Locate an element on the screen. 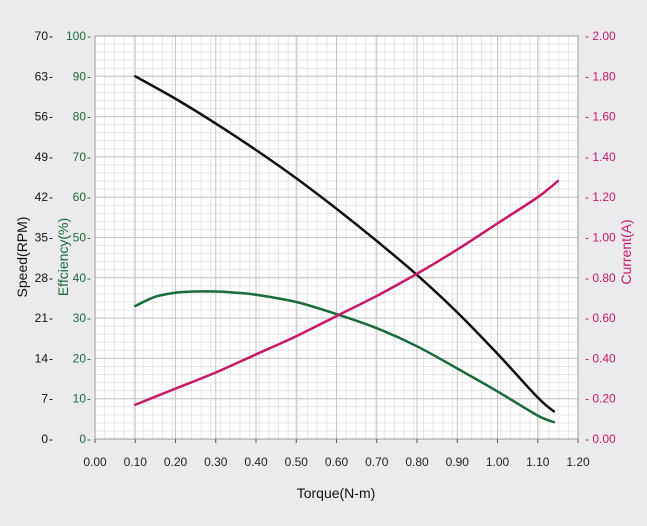  current-tick-label: - 0.60 is located at coordinates (600, 318).